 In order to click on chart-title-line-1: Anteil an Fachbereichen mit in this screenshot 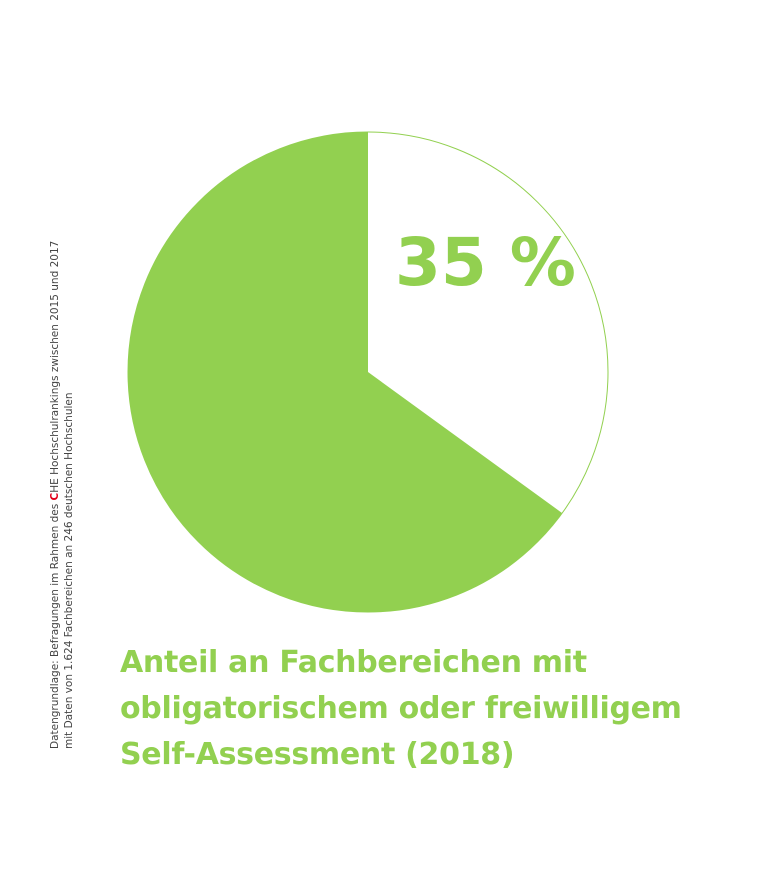, I will do `click(353, 662)`.